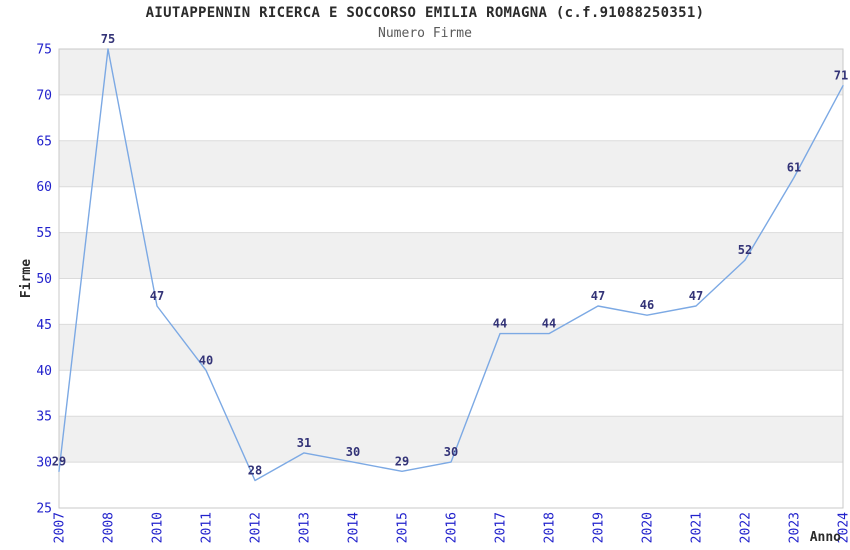  Describe the element at coordinates (206, 360) in the screenshot. I see `point-value-label: 40` at that location.